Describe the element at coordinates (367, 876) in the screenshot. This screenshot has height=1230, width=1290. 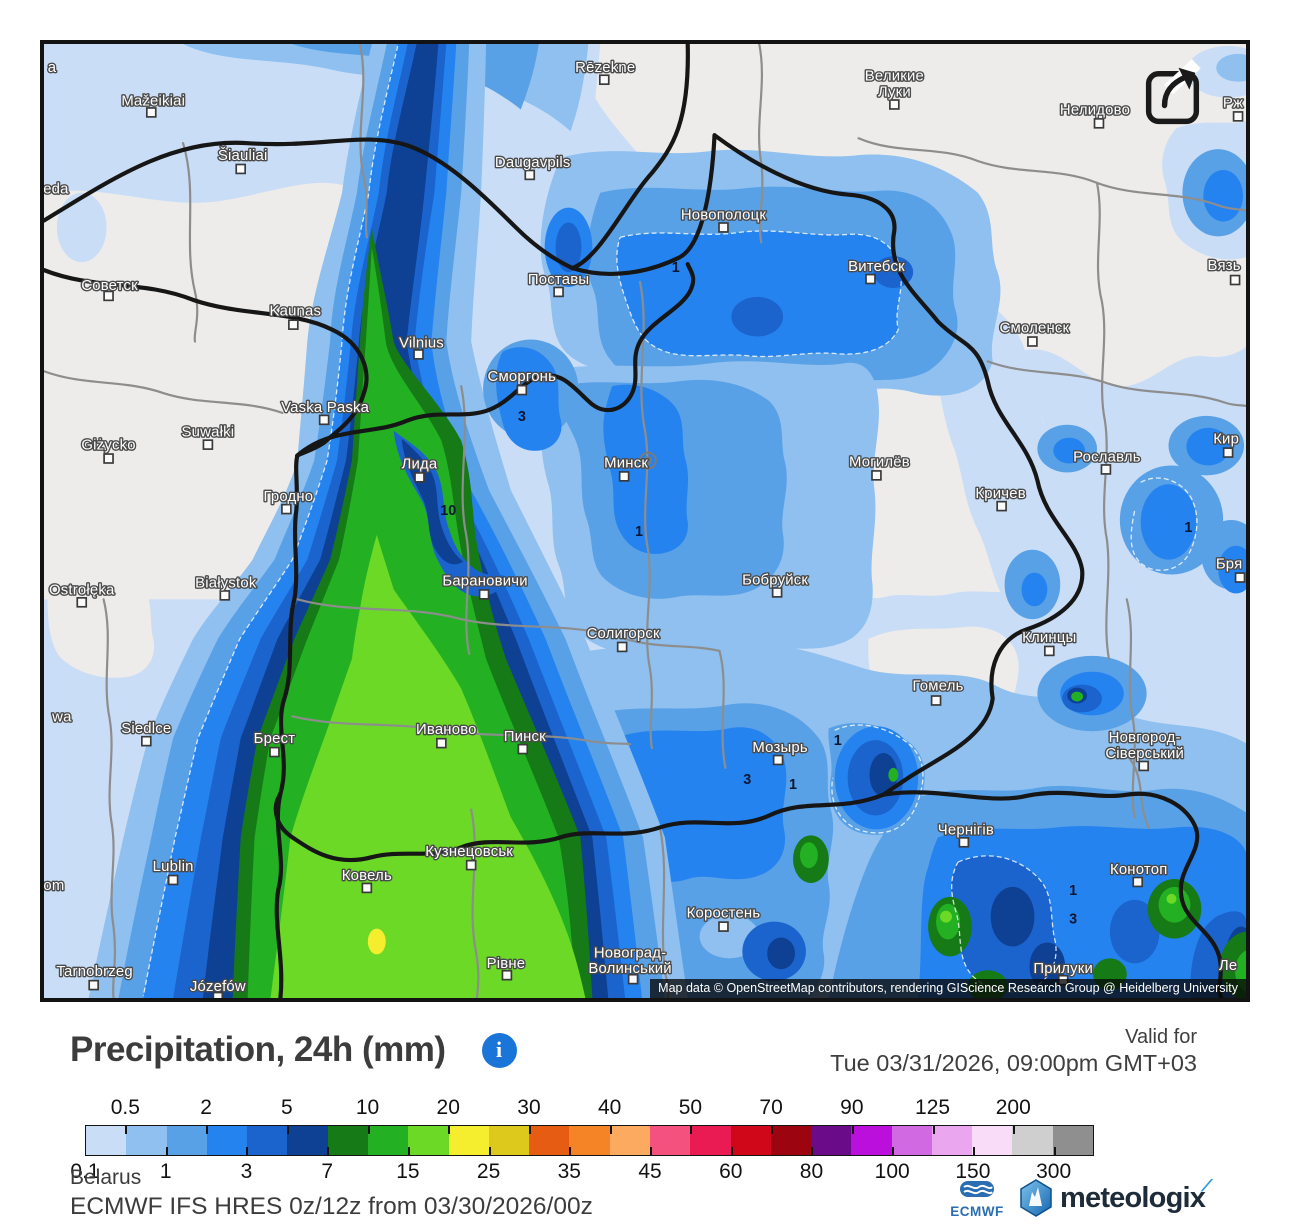
I see `city-label: Ковель` at that location.